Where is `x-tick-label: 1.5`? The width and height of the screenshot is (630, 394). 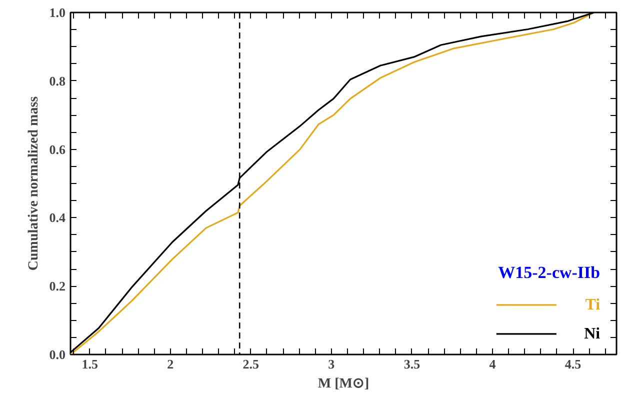 x-tick-label: 1.5 is located at coordinates (90, 364).